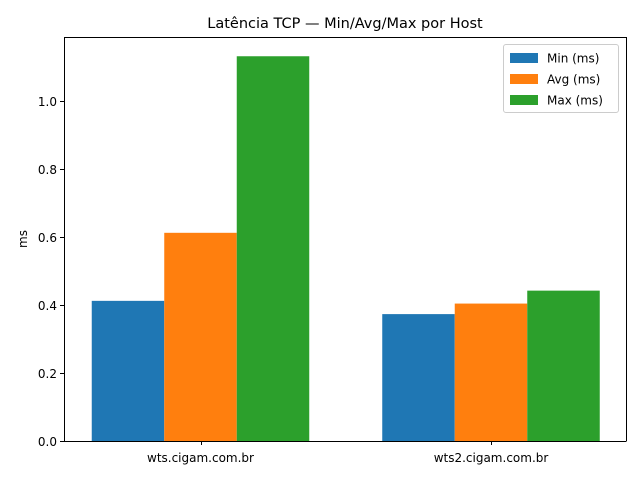 The height and width of the screenshot is (480, 640). Describe the element at coordinates (47, 102) in the screenshot. I see `y-tick-label: 1.0` at that location.